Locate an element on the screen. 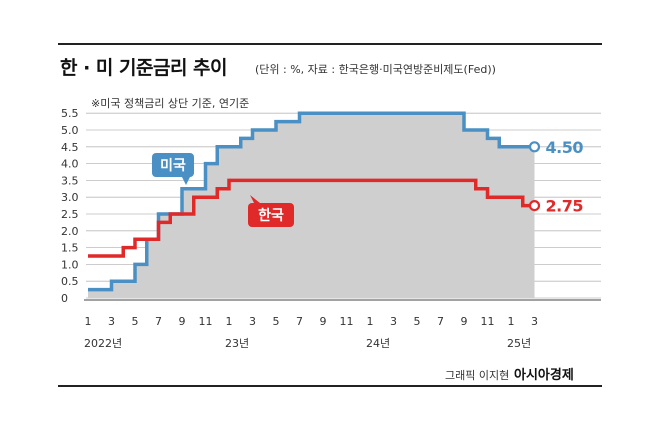 The height and width of the screenshot is (427, 658). us-end-value: 4.50 is located at coordinates (565, 147).